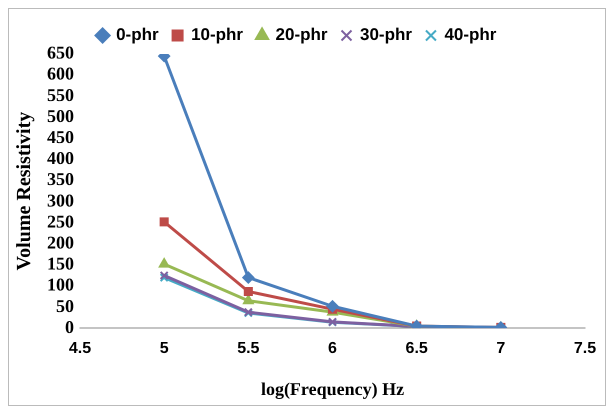 The height and width of the screenshot is (412, 613). Describe the element at coordinates (60, 158) in the screenshot. I see `y-tick-label: 400` at that location.